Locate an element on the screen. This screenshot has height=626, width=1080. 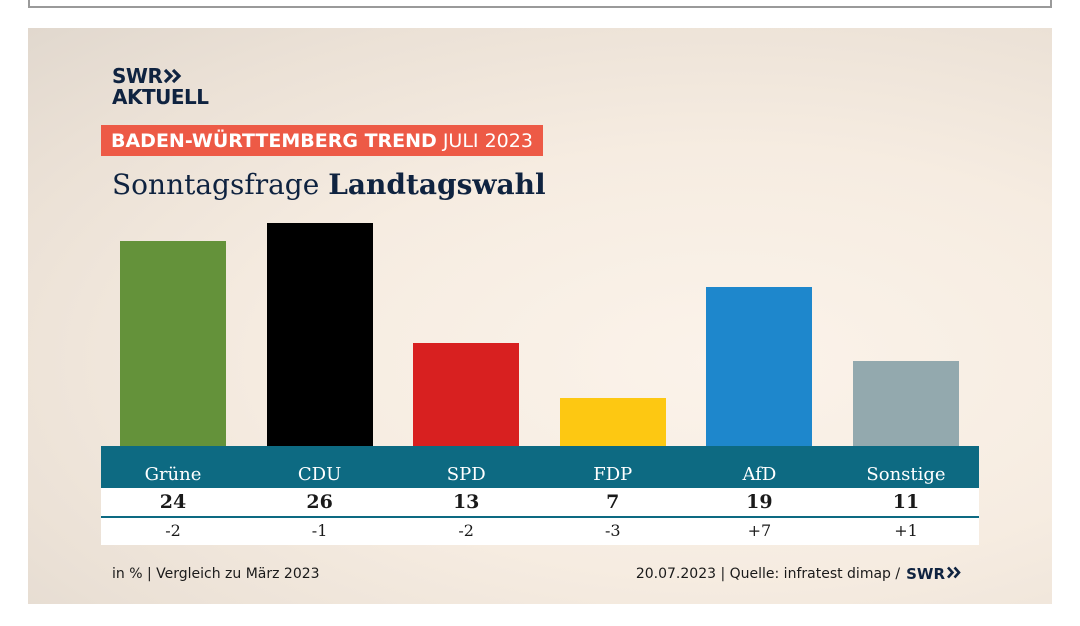
category-label-sonstige: Sonstige is located at coordinates (906, 474).